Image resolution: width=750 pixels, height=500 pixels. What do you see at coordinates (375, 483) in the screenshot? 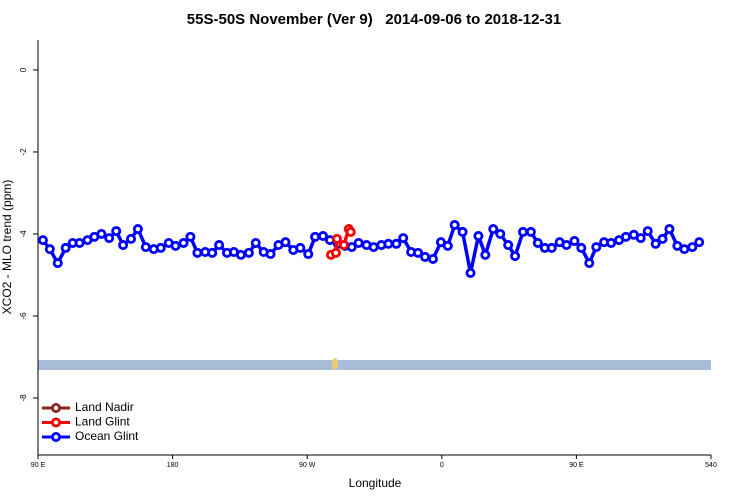
I see `x-axis-label: Longitude` at bounding box center [375, 483].